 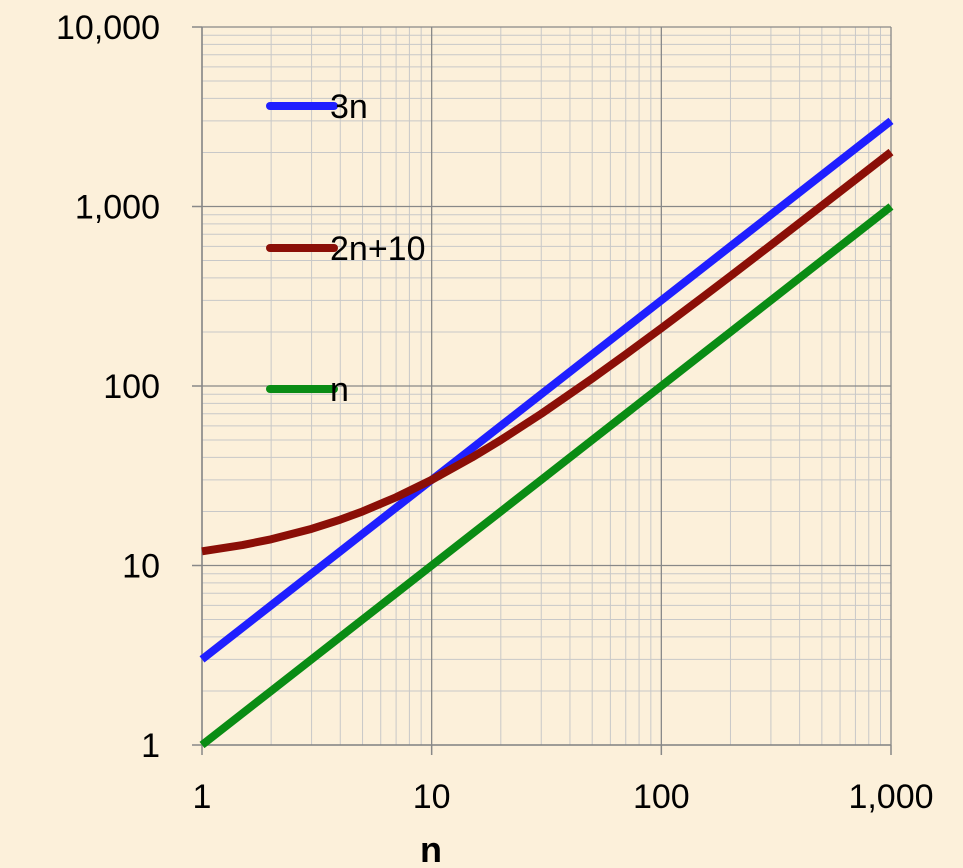 What do you see at coordinates (661, 797) in the screenshot?
I see `x-tick-label: 100` at bounding box center [661, 797].